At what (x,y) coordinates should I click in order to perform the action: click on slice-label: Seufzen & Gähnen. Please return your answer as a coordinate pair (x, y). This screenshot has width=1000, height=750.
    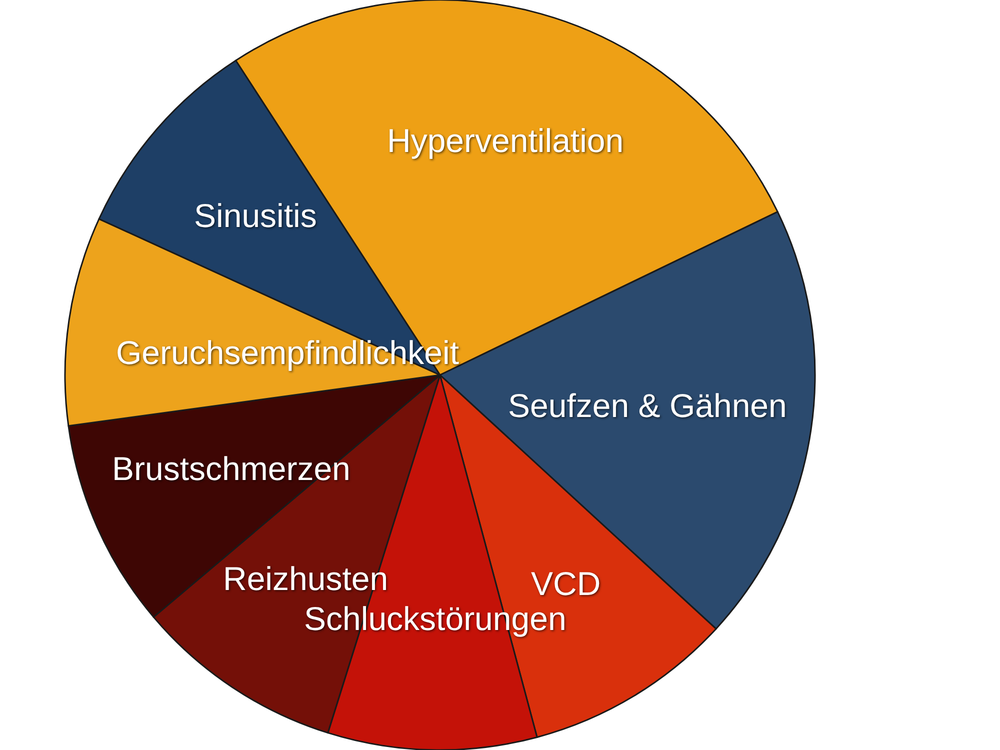
    Looking at the image, I should click on (647, 405).